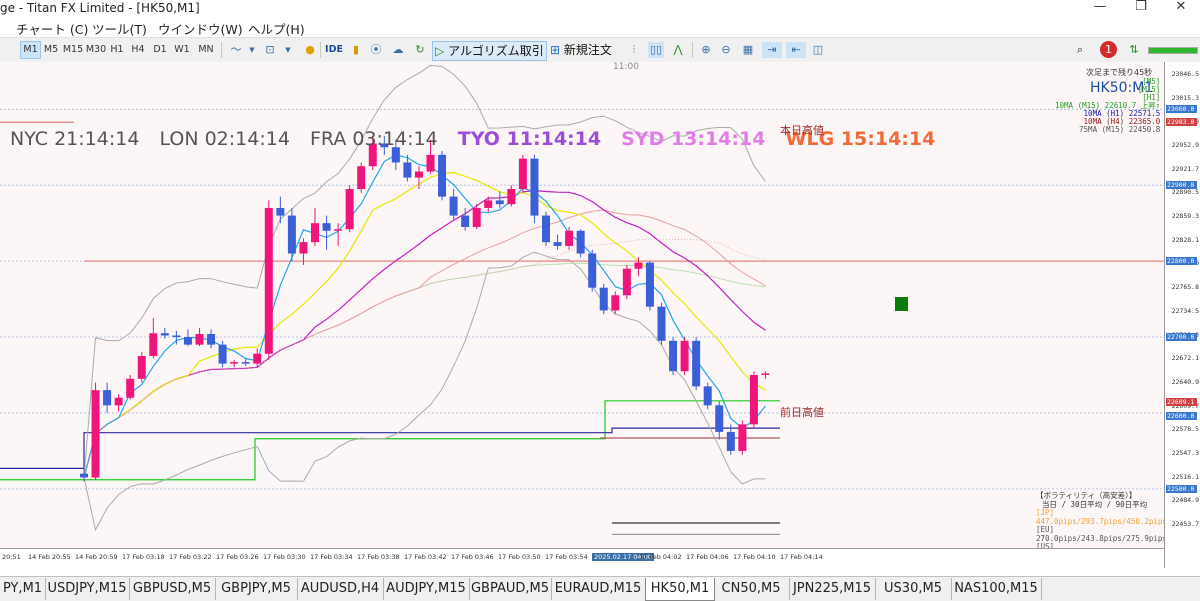 The width and height of the screenshot is (1200, 601). Describe the element at coordinates (706, 49) in the screenshot. I see `zoom-in-icon: ⊕` at that location.